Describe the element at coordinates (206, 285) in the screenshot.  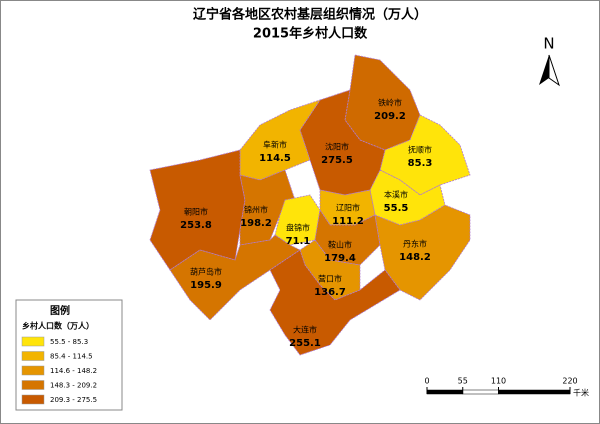
I see `region-value: 195.9` at that location.